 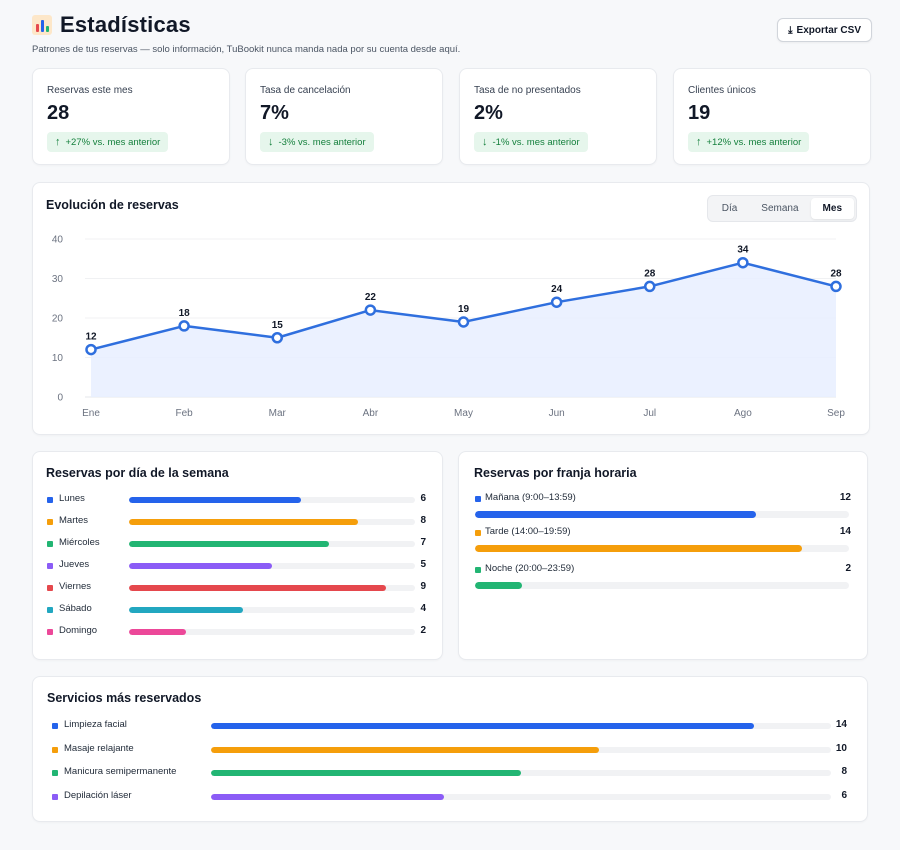 I want to click on download-icon: ⤓, so click(x=790, y=30).